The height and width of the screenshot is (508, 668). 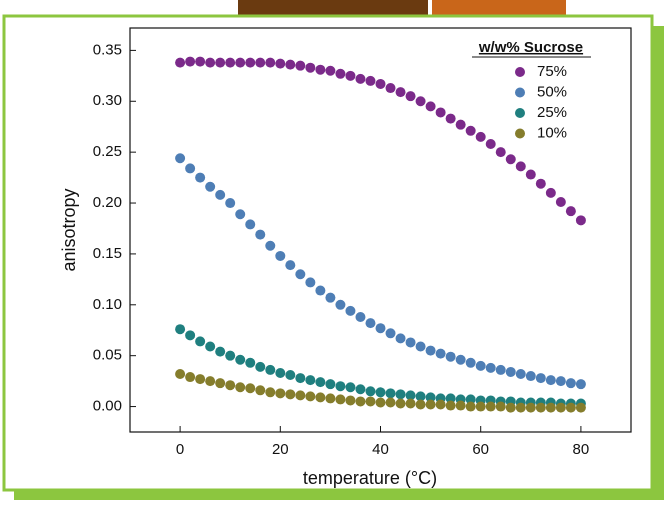 What do you see at coordinates (107, 304) in the screenshot?
I see `y-tick-label: 0.10` at bounding box center [107, 304].